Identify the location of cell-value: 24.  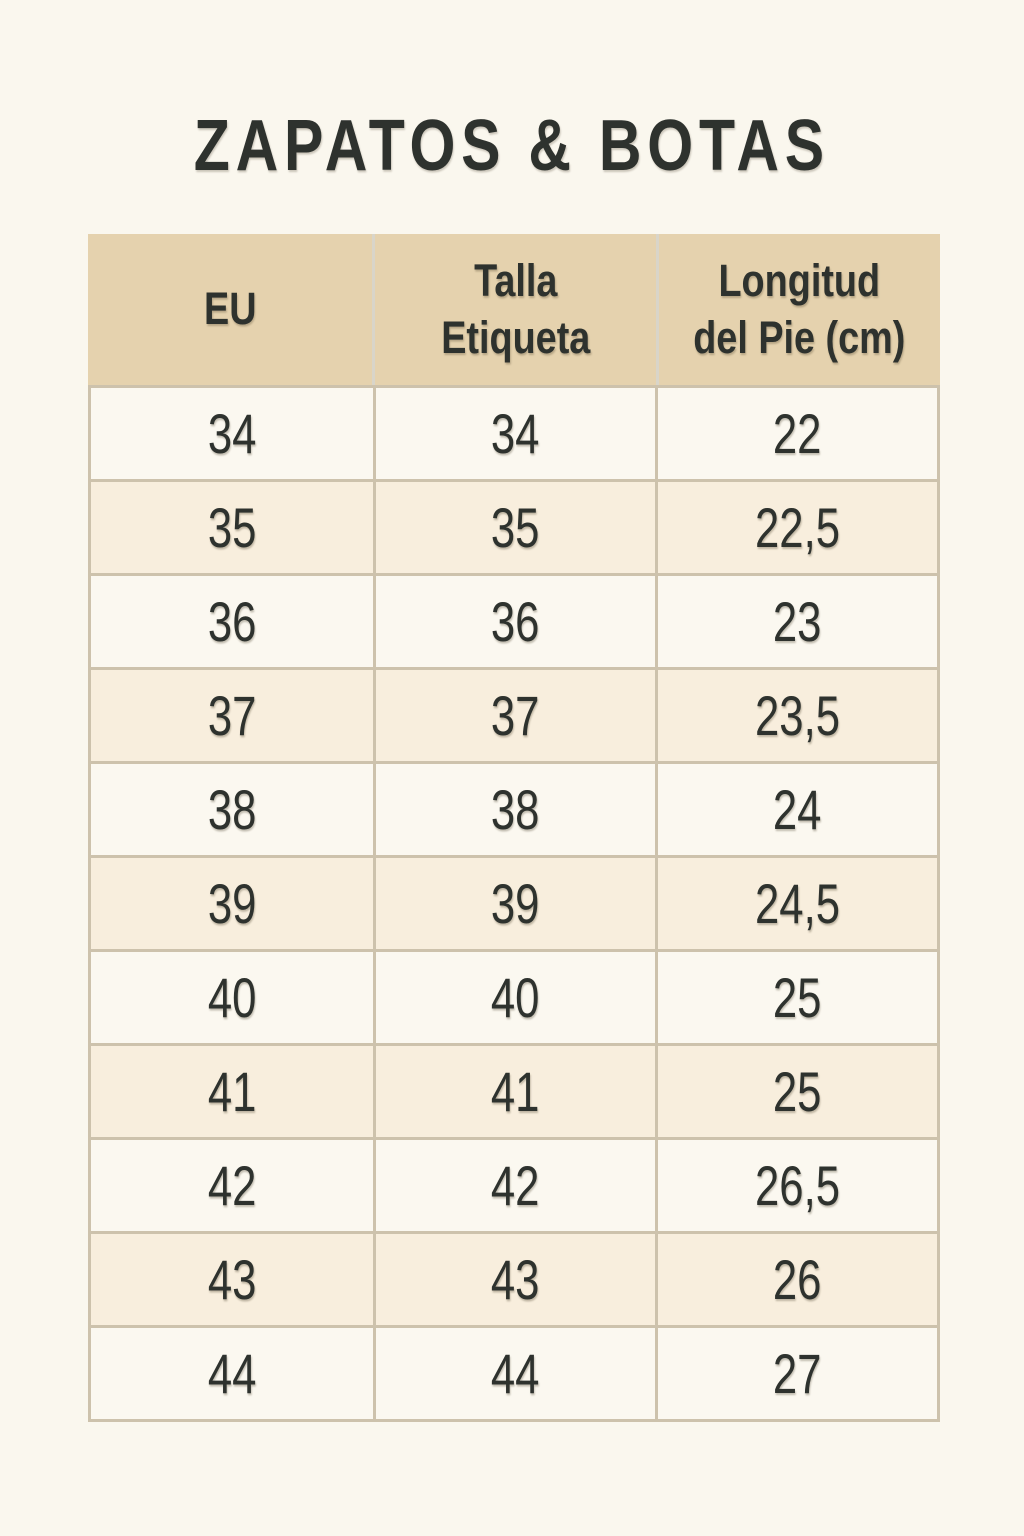
(797, 809).